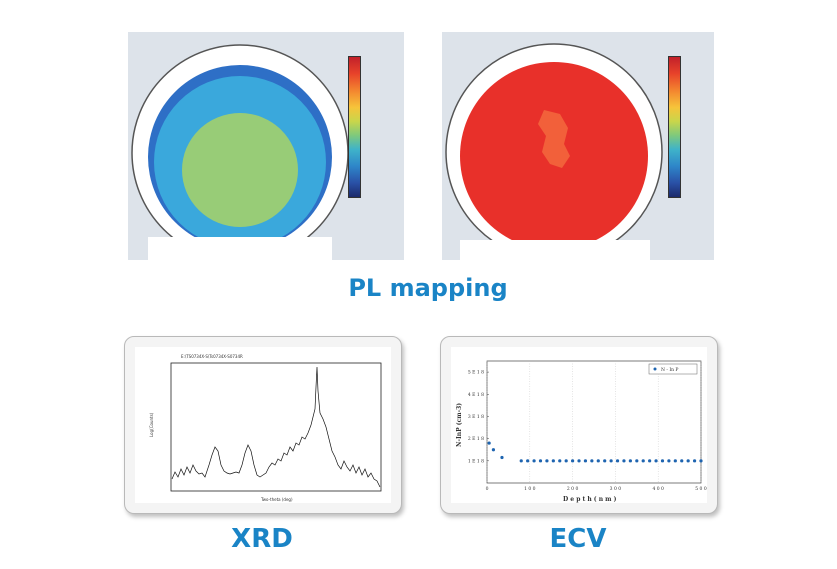  What do you see at coordinates (428, 288) in the screenshot?
I see `pl-mapping-caption: PL mapping` at bounding box center [428, 288].